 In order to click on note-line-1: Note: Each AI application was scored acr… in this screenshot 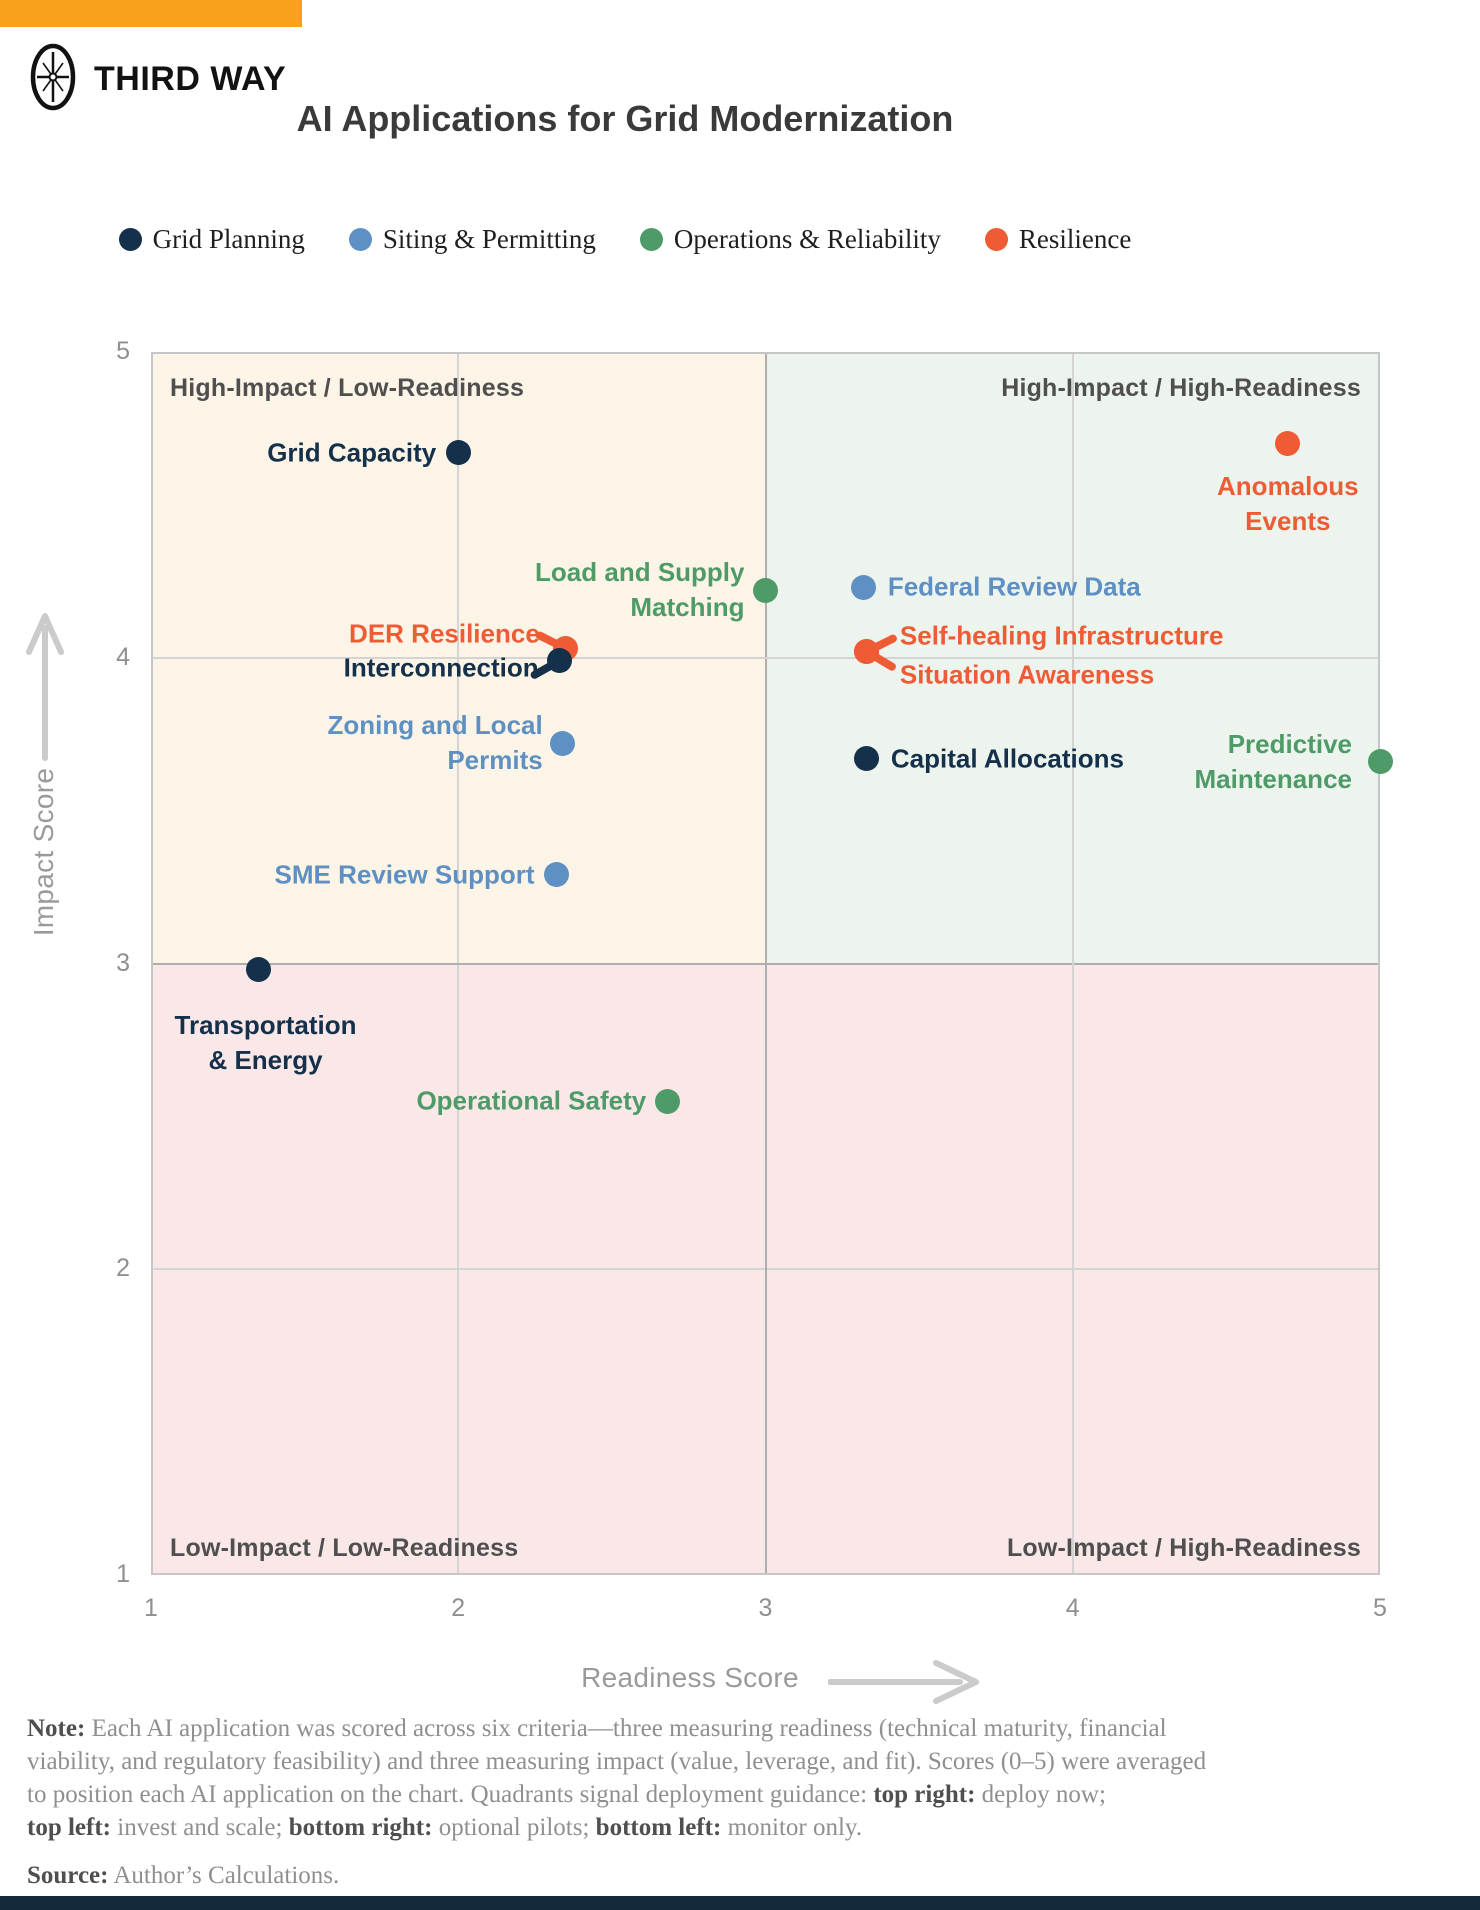, I will do `click(597, 1728)`.